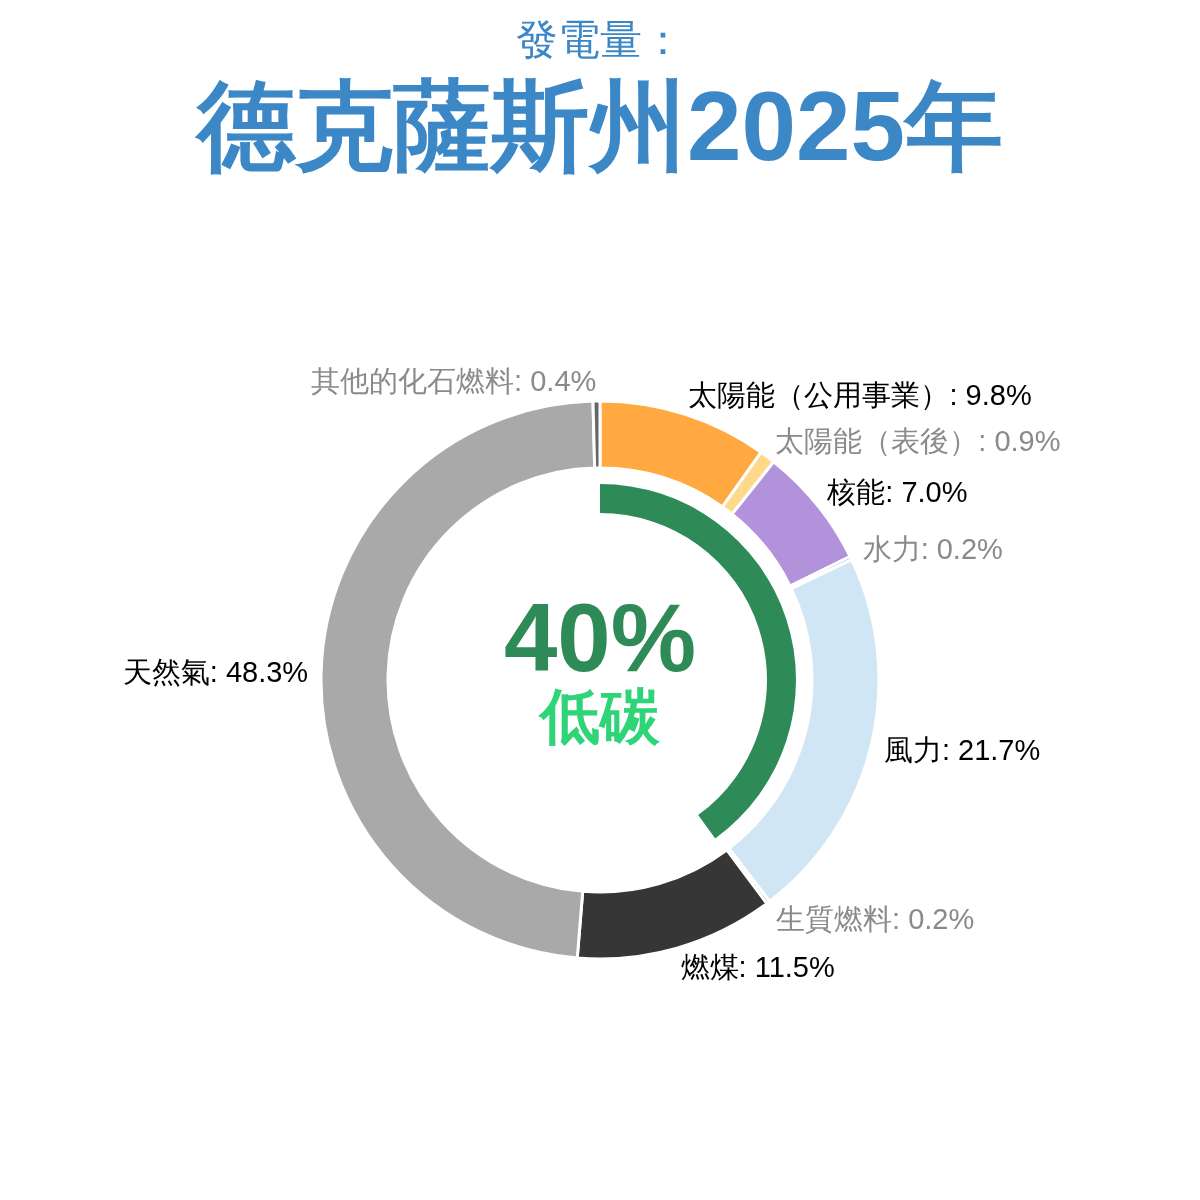  I want to click on slice-label: 天然氣: 48.3%, so click(215, 671).